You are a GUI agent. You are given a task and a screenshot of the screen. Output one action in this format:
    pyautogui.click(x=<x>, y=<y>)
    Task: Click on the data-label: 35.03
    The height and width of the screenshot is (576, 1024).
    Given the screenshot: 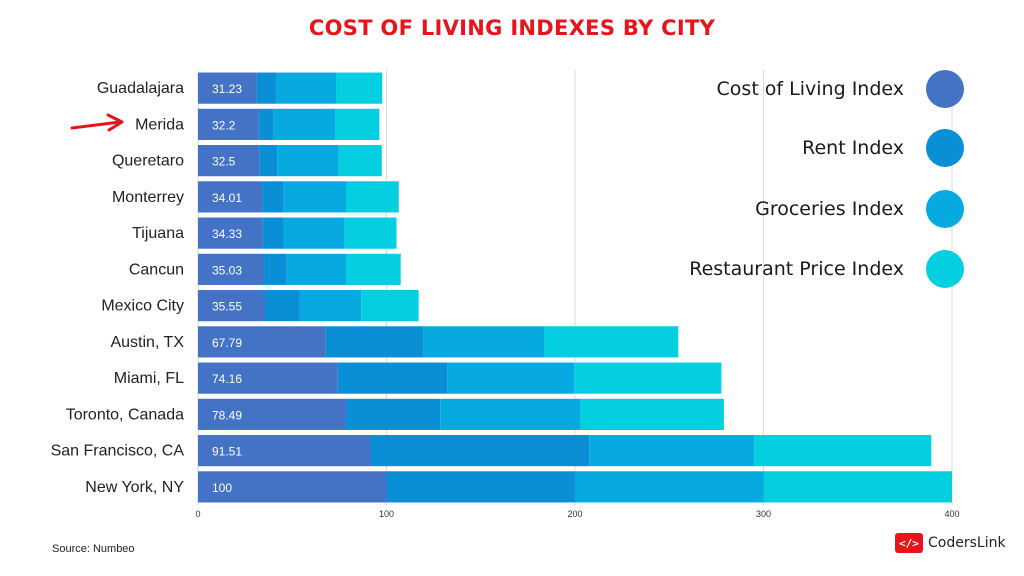 What is the action you would take?
    pyautogui.click(x=227, y=270)
    